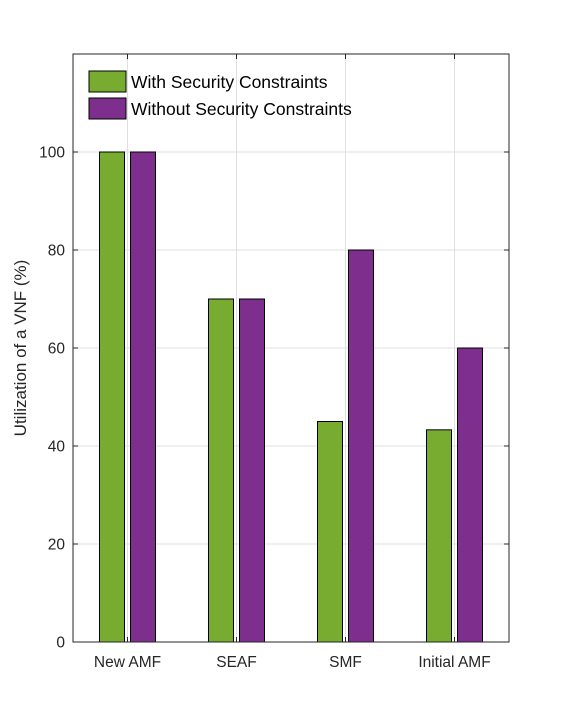 Image resolution: width=564 pixels, height=721 pixels. Describe the element at coordinates (345, 662) in the screenshot. I see `x-tick-label: SMF` at that location.